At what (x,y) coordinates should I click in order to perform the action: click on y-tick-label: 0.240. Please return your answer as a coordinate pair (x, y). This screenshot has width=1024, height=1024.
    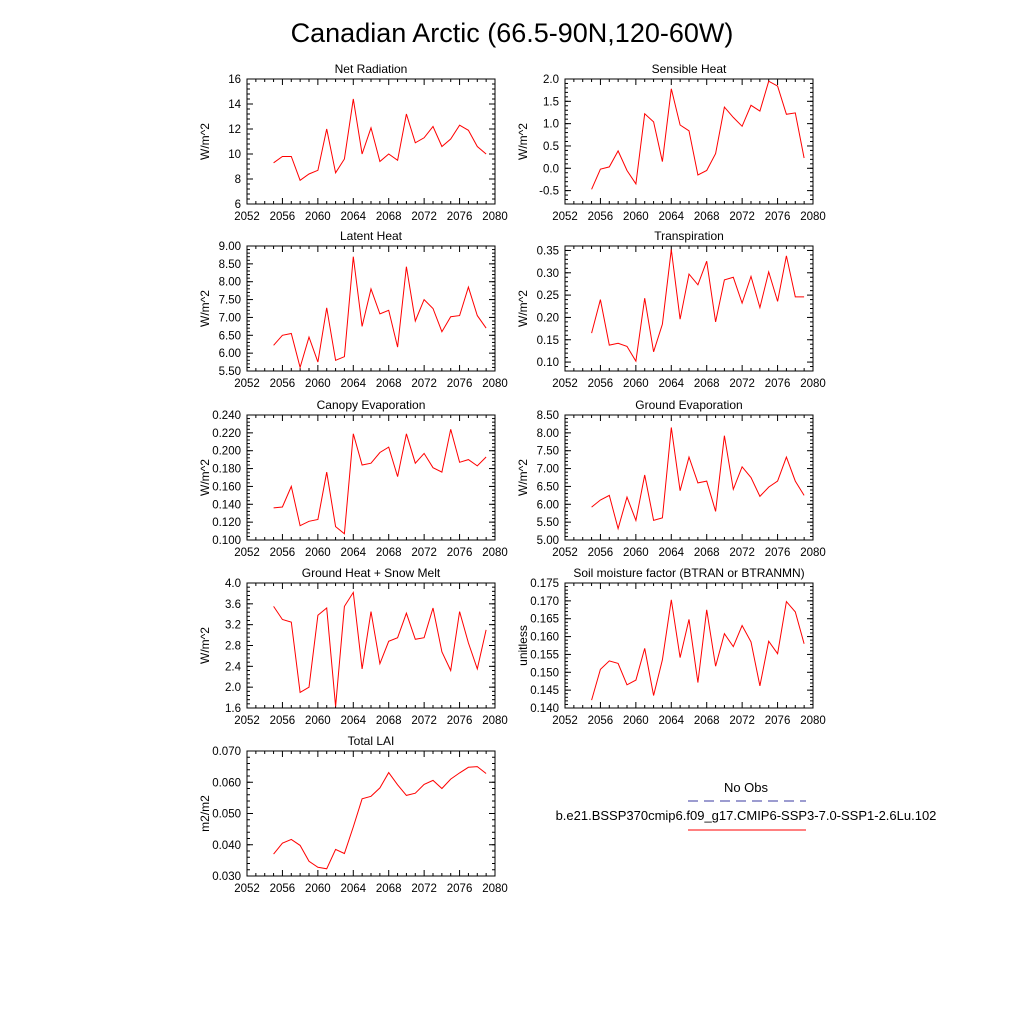
    Looking at the image, I should click on (226, 416).